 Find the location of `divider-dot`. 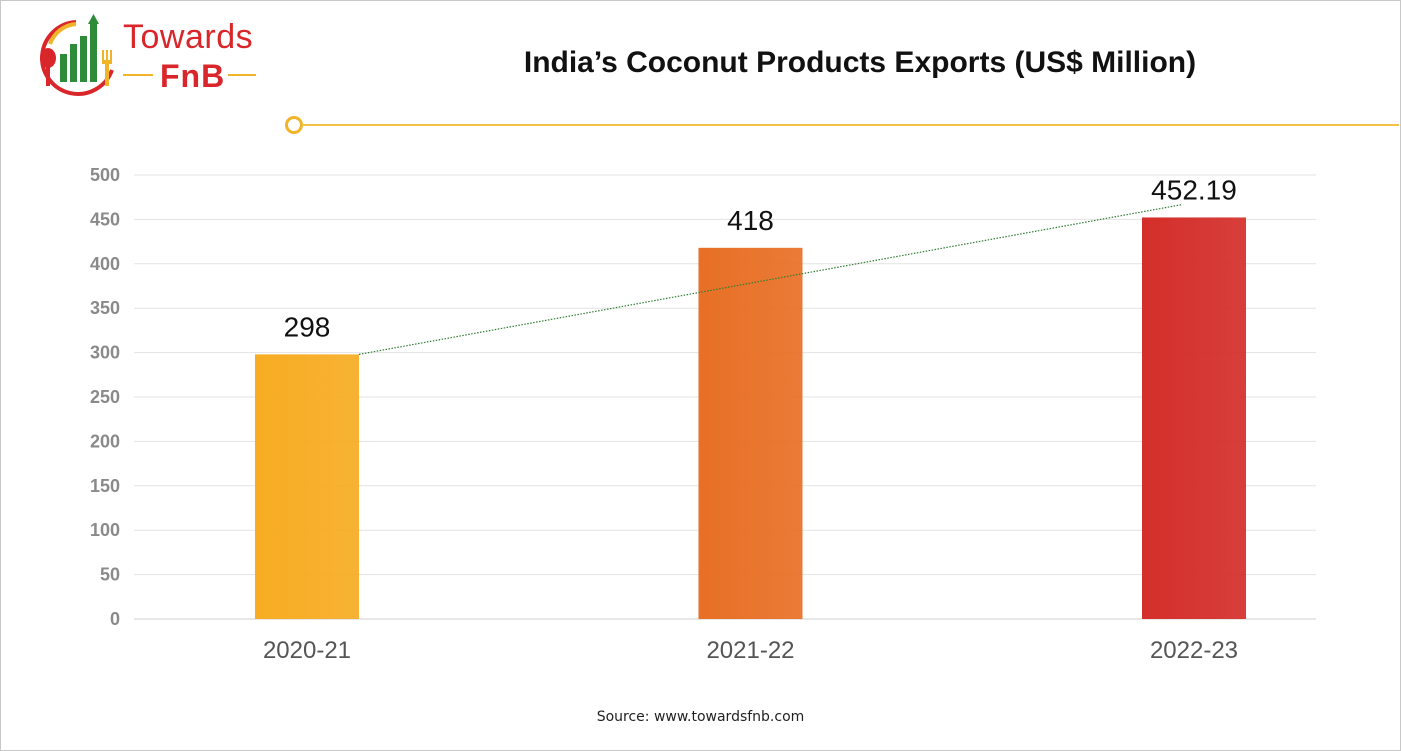

divider-dot is located at coordinates (294, 125).